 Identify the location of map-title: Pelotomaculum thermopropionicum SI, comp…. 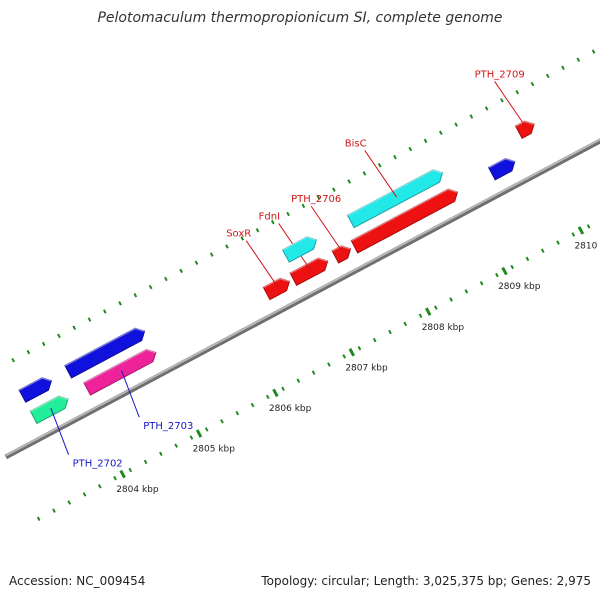
(300, 18).